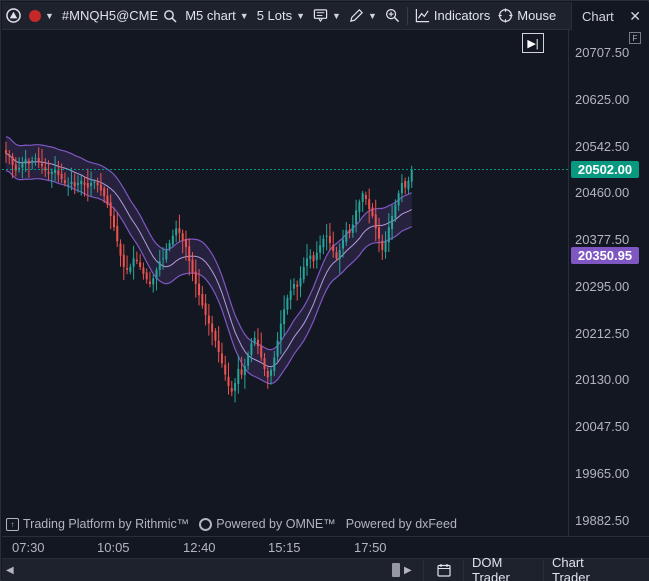 This screenshot has height=581, width=649. I want to click on time-axis: 07:30 10:05 12:40 15:15 17:50, so click(325, 547).